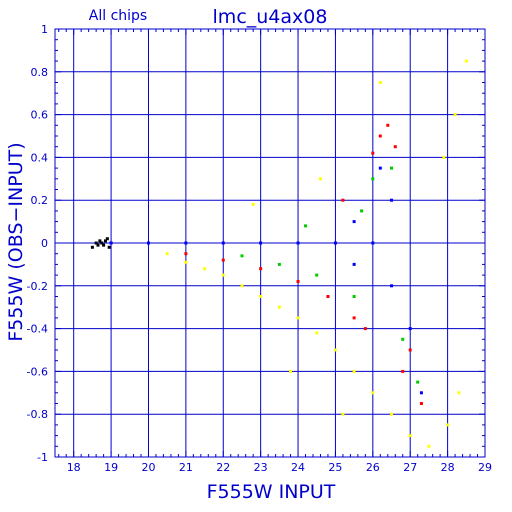 This screenshot has width=512, height=512. What do you see at coordinates (44, 29) in the screenshot?
I see `y-tick-label: 1` at bounding box center [44, 29].